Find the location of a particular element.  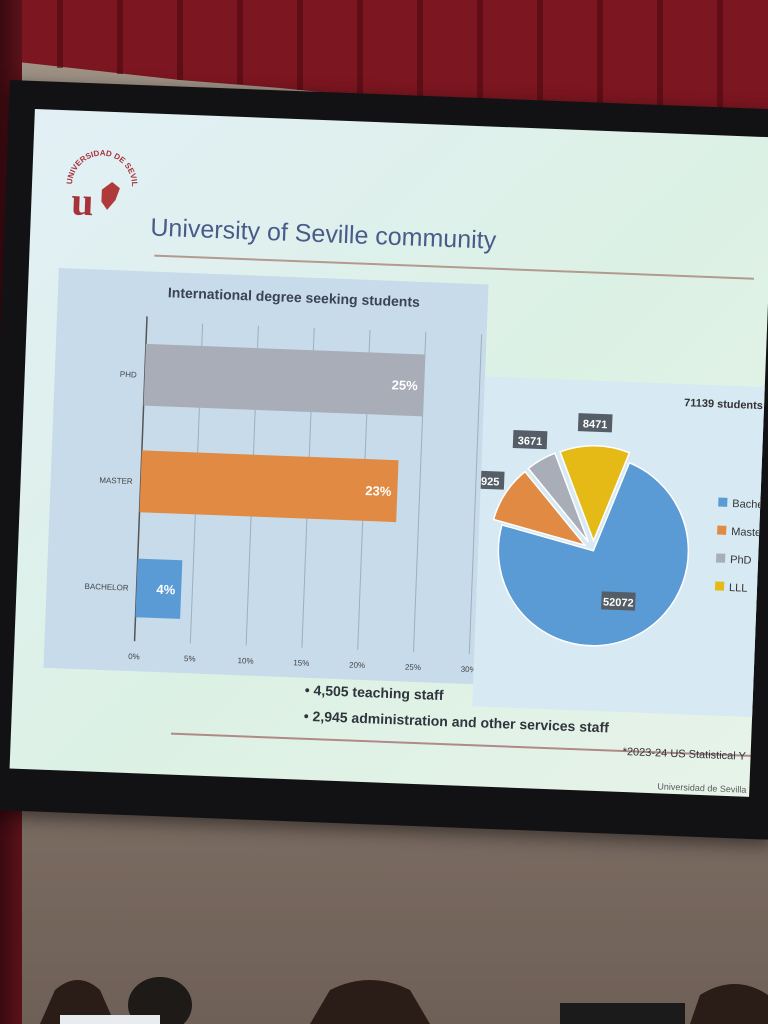

category-label: PHD is located at coordinates (128, 375).